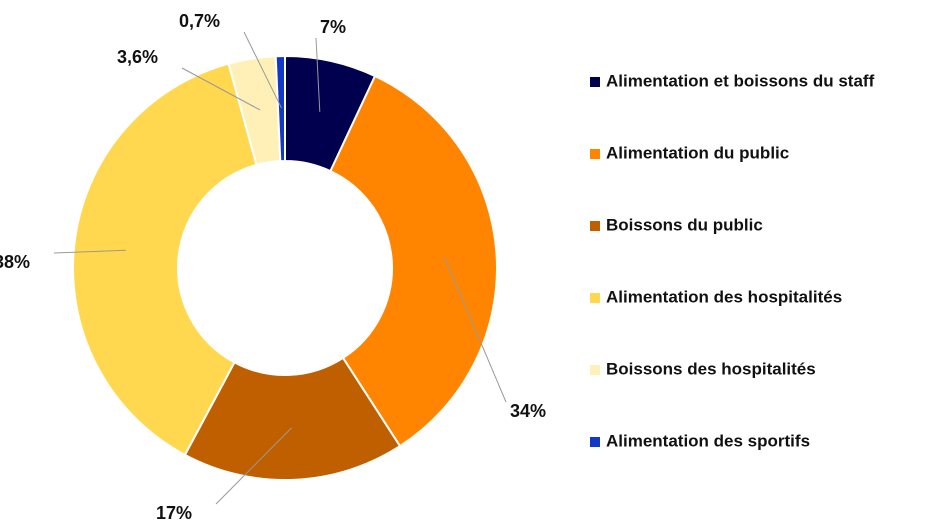 The image size is (942, 523). What do you see at coordinates (15, 262) in the screenshot?
I see `data-label: 38%` at bounding box center [15, 262].